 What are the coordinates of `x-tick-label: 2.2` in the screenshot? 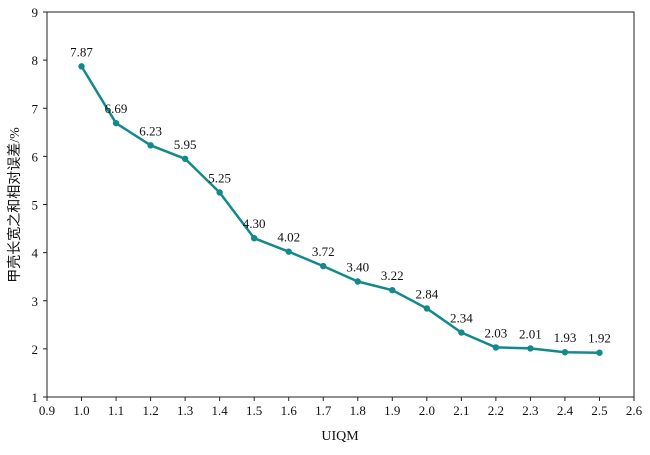 It's located at (496, 410).